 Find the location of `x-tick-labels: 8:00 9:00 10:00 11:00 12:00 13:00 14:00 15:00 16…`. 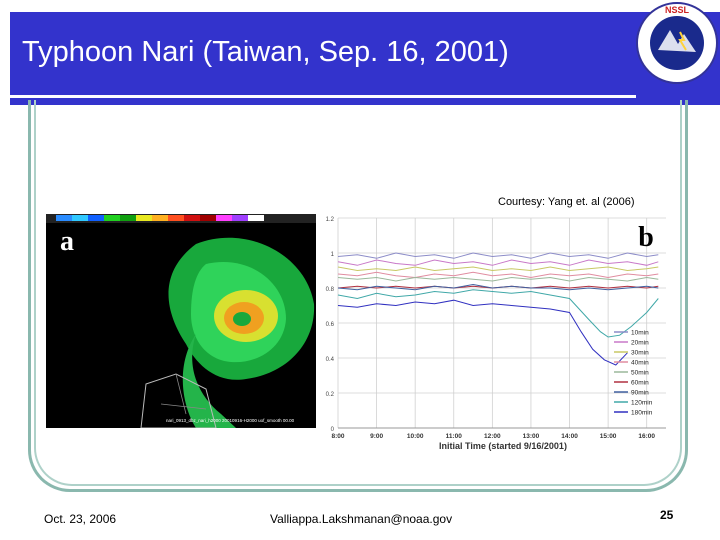

x-tick-labels: 8:00 9:00 10:00 11:00 12:00 13:00 14:00 15:00 16… is located at coordinates (493, 436).